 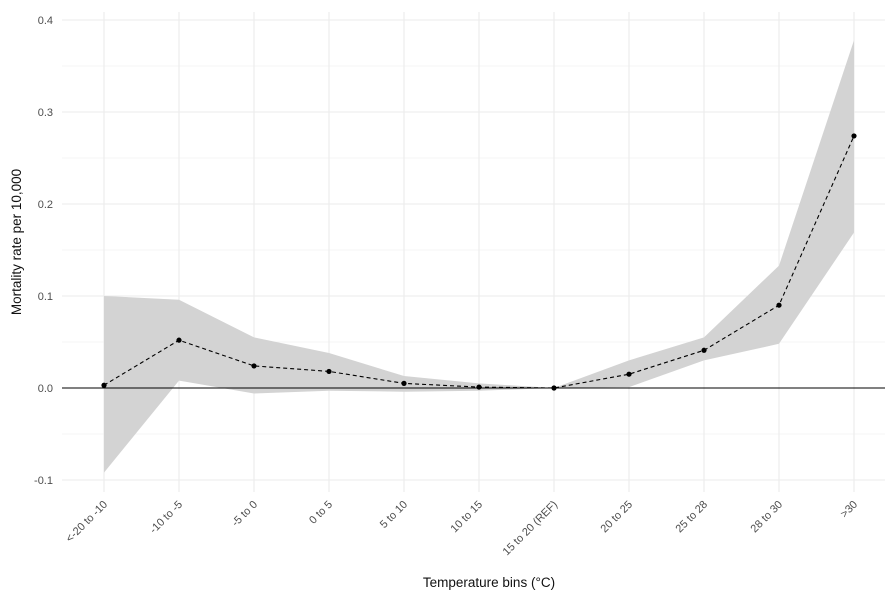 What do you see at coordinates (43, 481) in the screenshot?
I see `y-tick-label: -0.1` at bounding box center [43, 481].